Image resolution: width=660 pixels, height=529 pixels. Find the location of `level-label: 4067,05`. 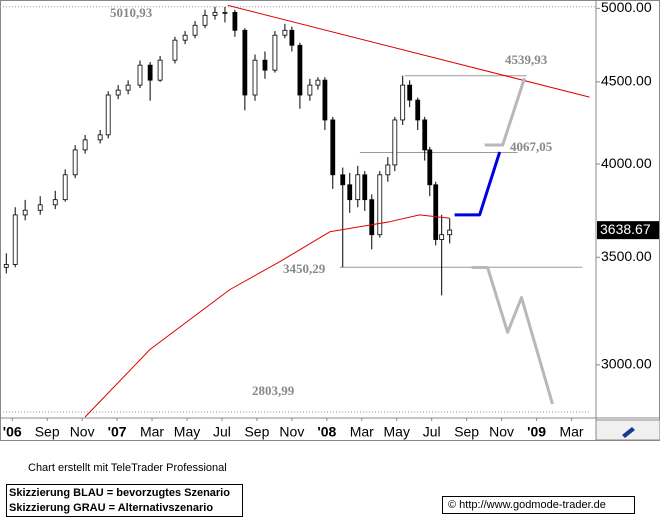

level-label: 4067,05 is located at coordinates (531, 146).